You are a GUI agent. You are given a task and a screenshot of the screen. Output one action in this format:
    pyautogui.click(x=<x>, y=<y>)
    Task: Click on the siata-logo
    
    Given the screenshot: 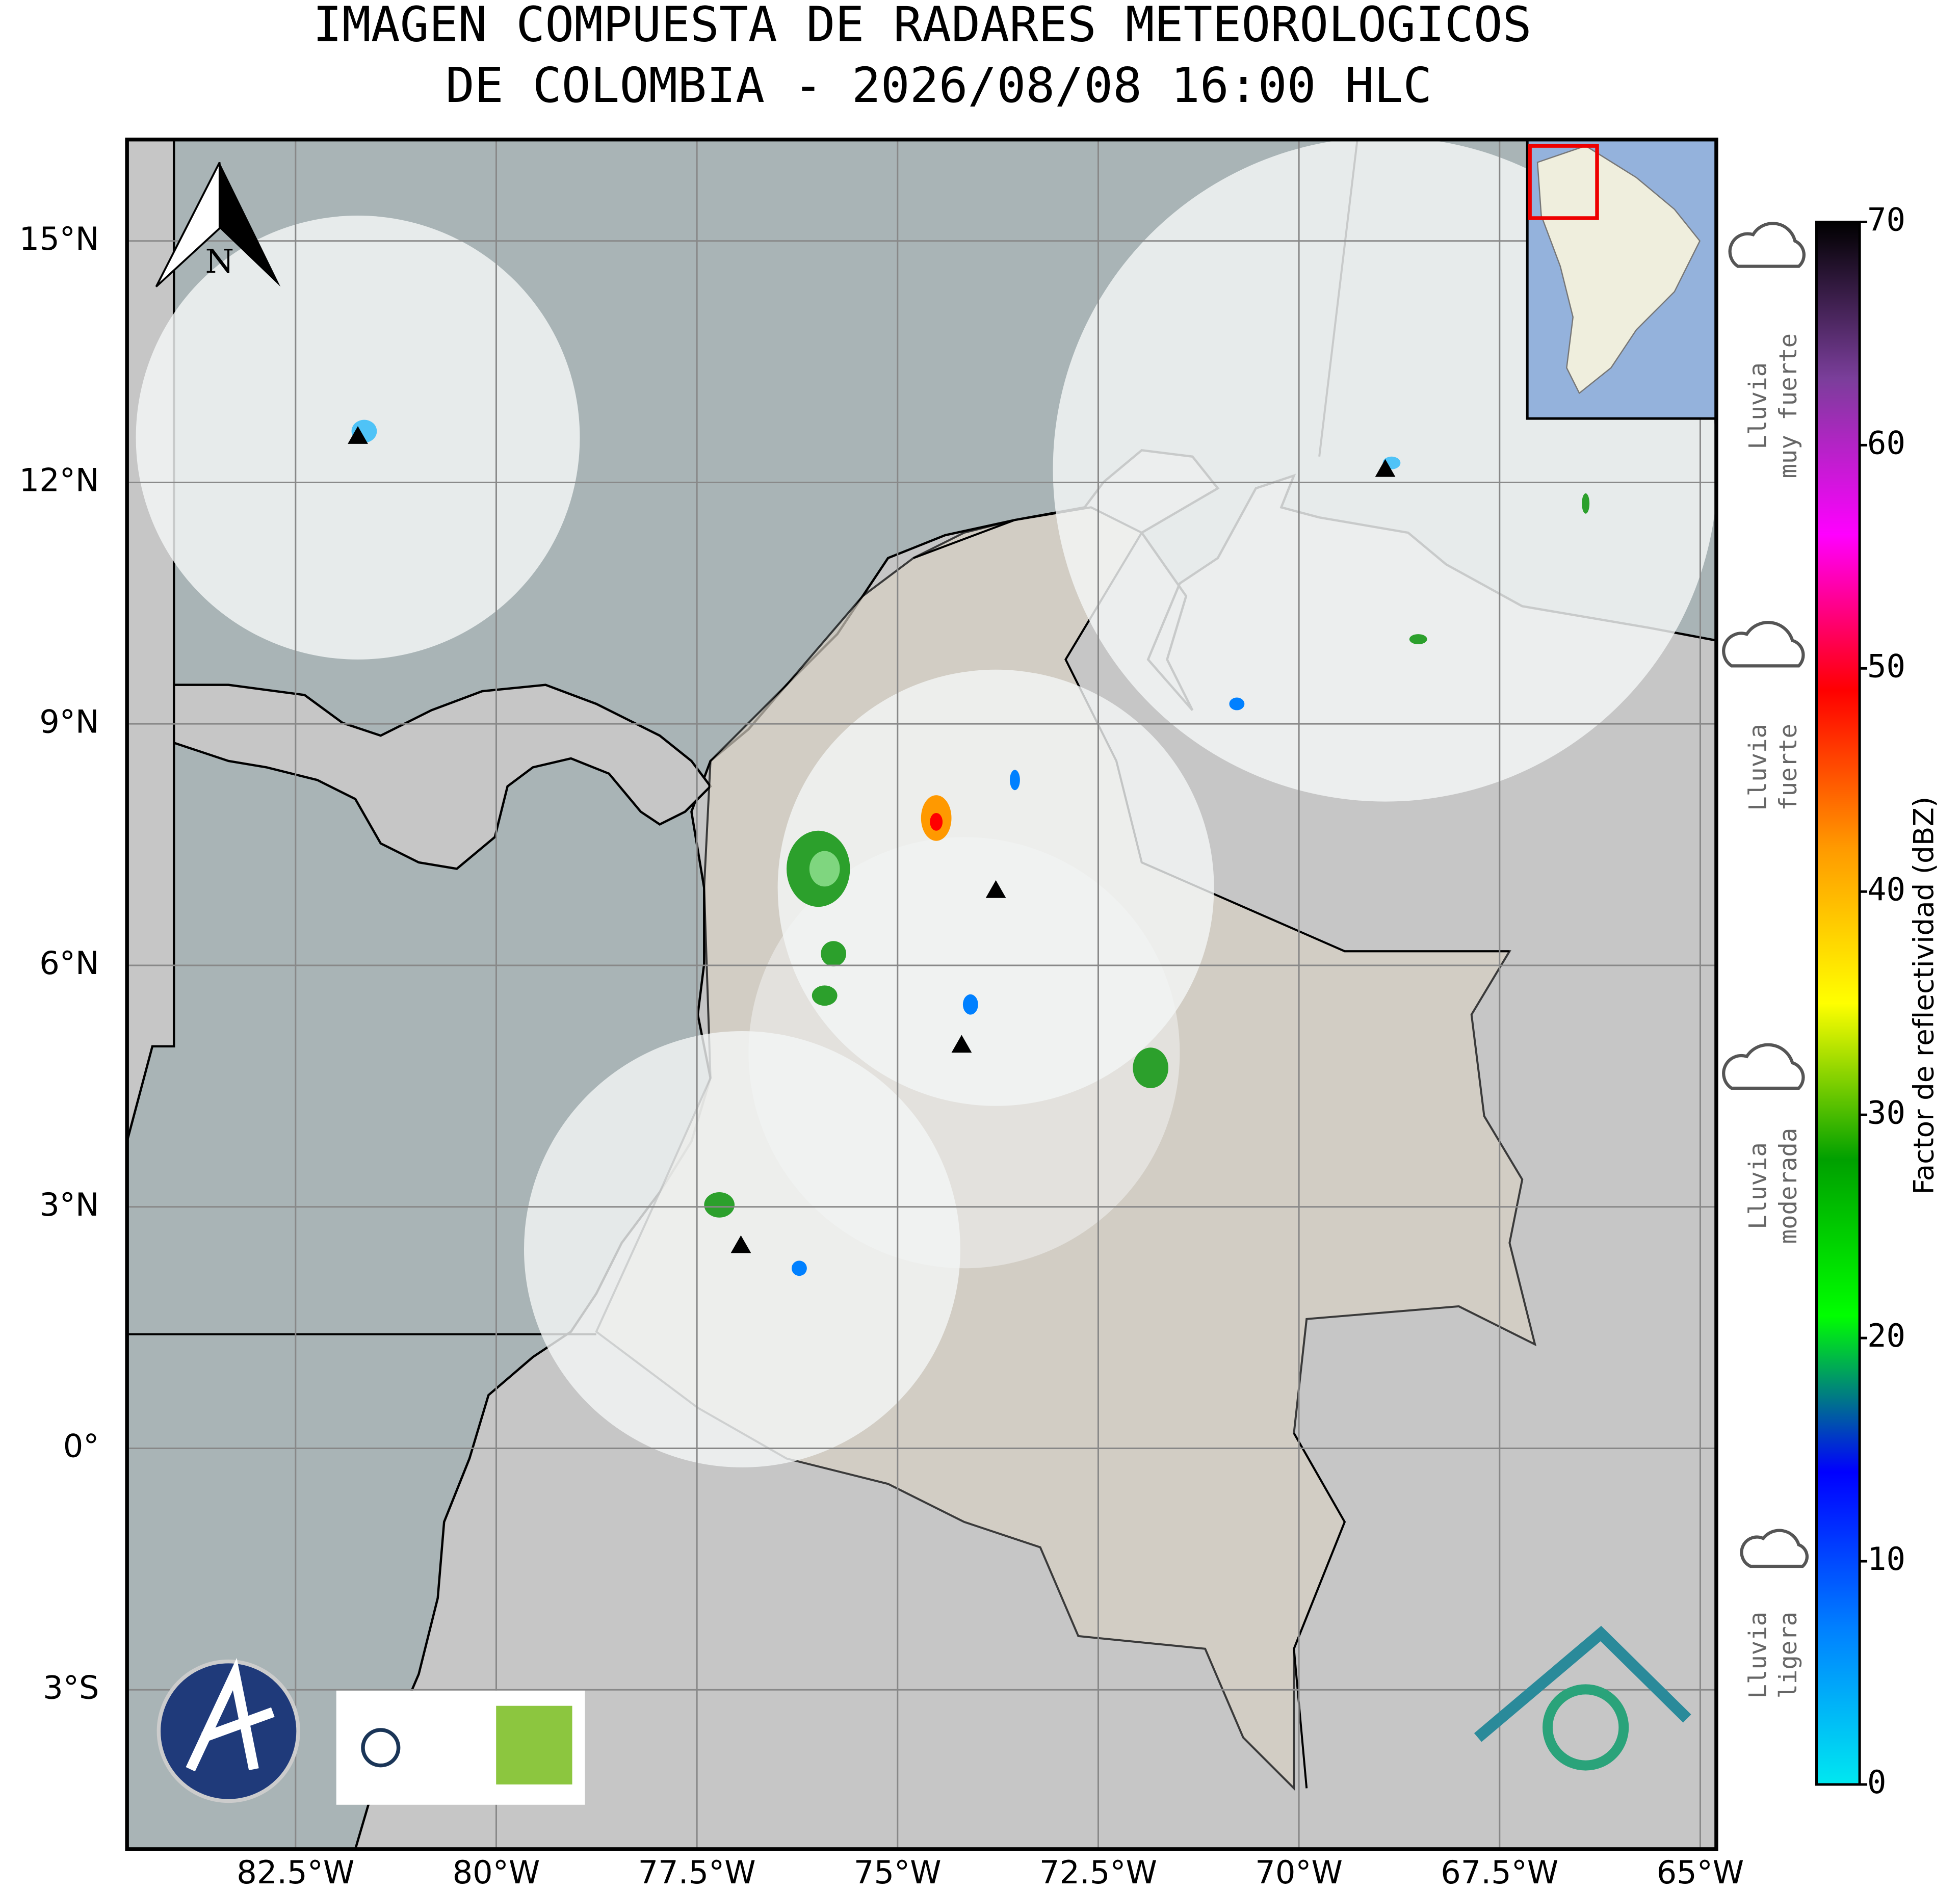 What is the action you would take?
    pyautogui.click(x=381, y=1748)
    